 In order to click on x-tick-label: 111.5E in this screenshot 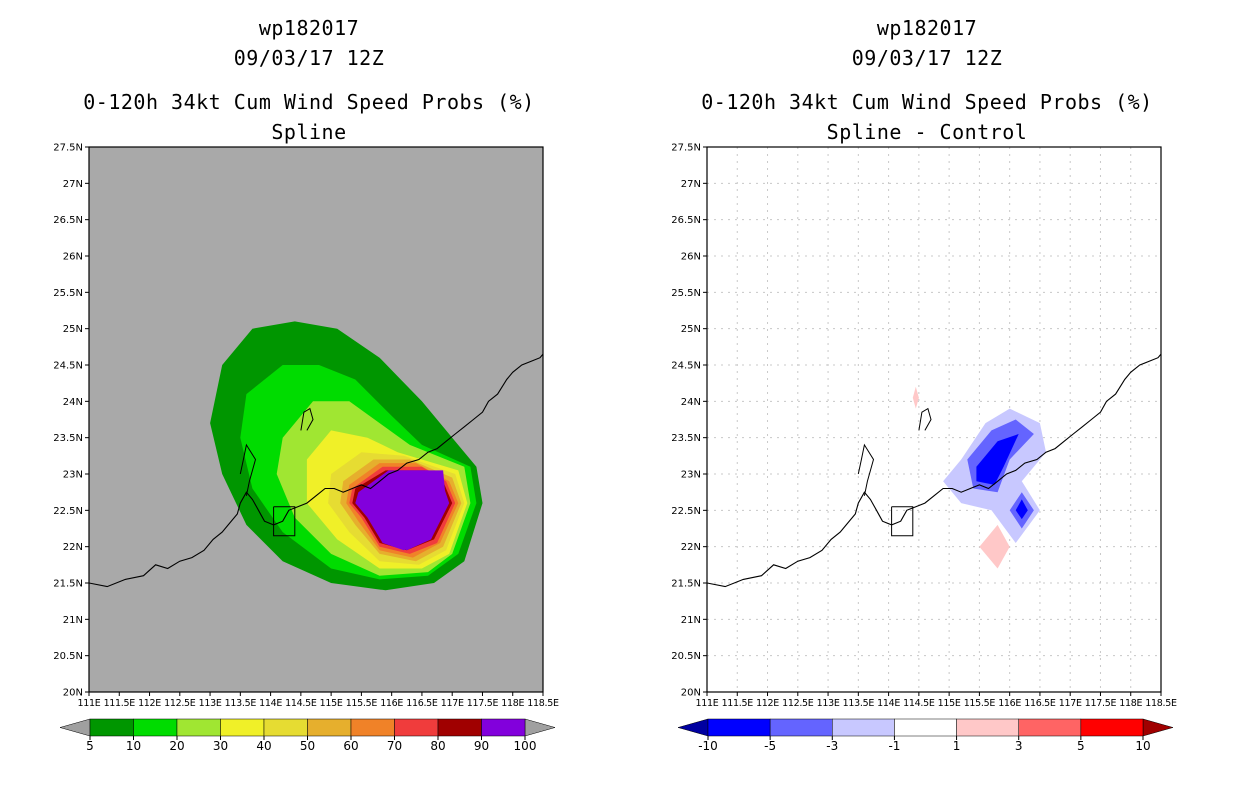, I will do `click(120, 703)`.